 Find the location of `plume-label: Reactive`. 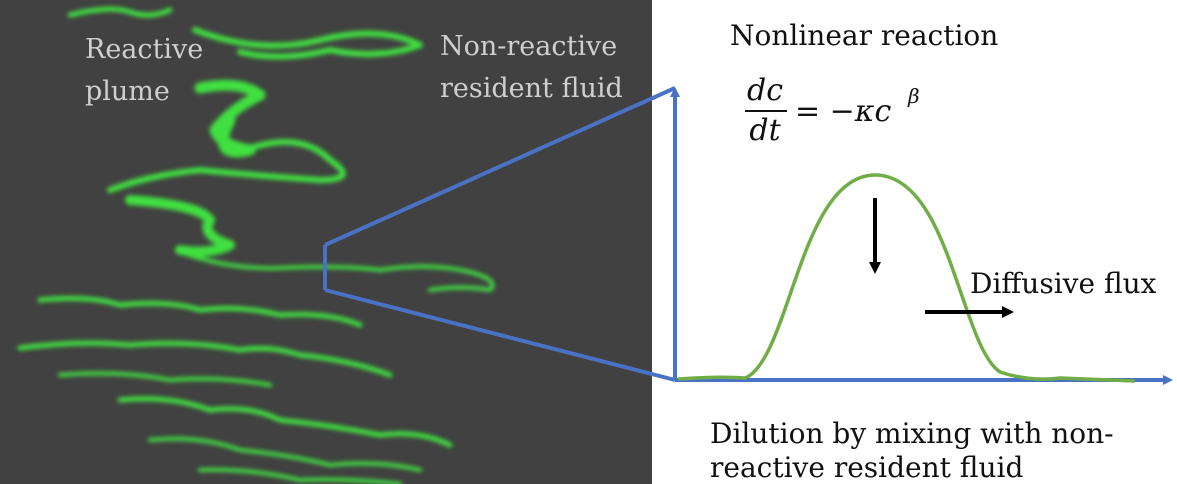

plume-label: Reactive is located at coordinates (144, 49).